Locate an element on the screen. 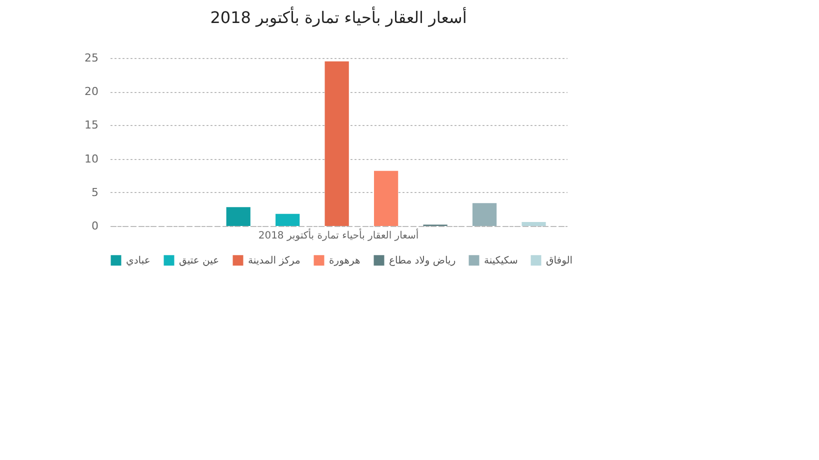  y-tick-label: 10 is located at coordinates (91, 159).